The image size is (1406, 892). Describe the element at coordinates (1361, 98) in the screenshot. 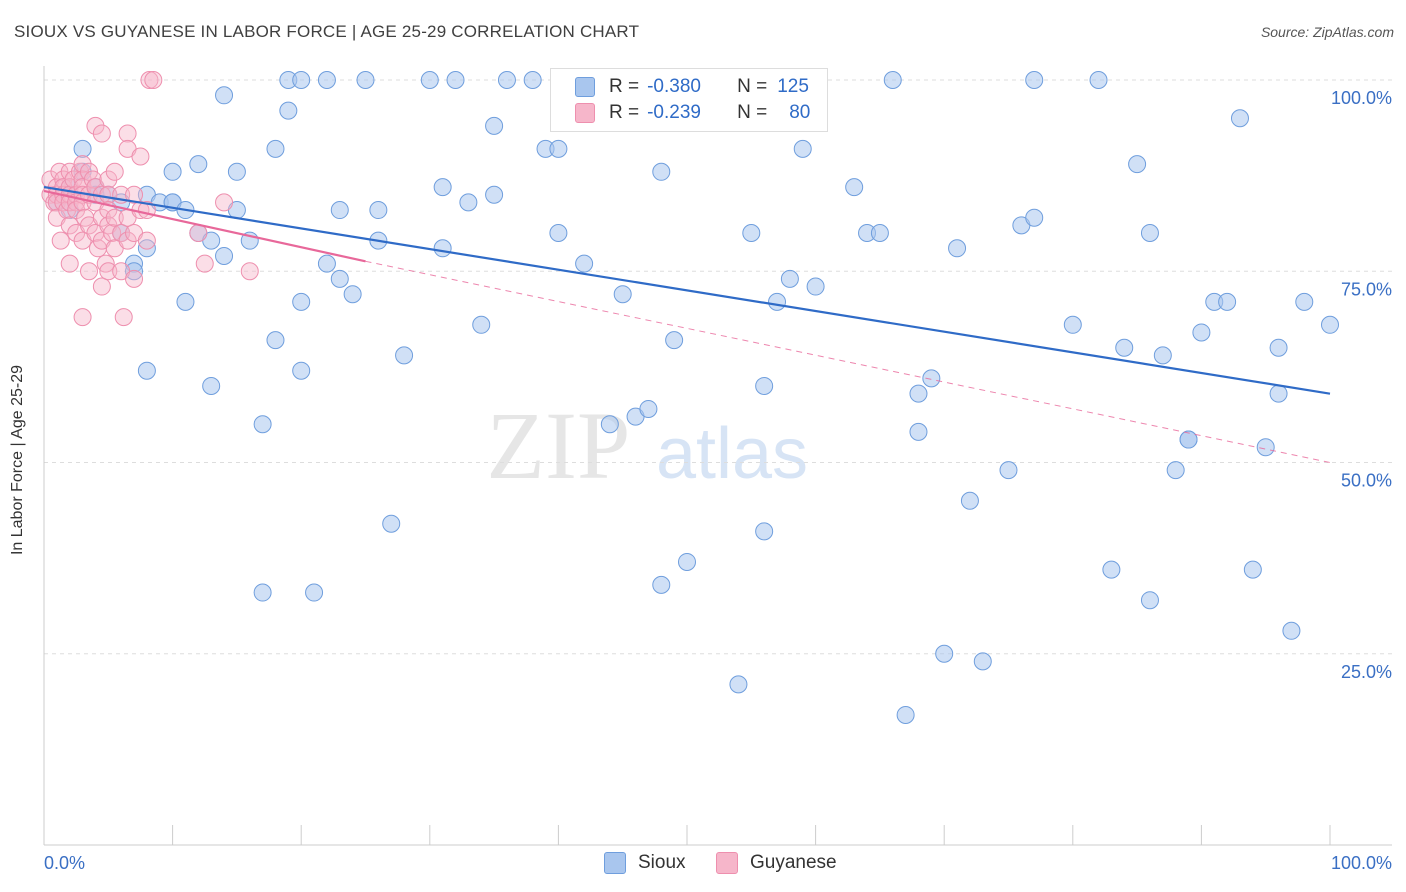

I see `y-tick-label: 100.0%` at that location.